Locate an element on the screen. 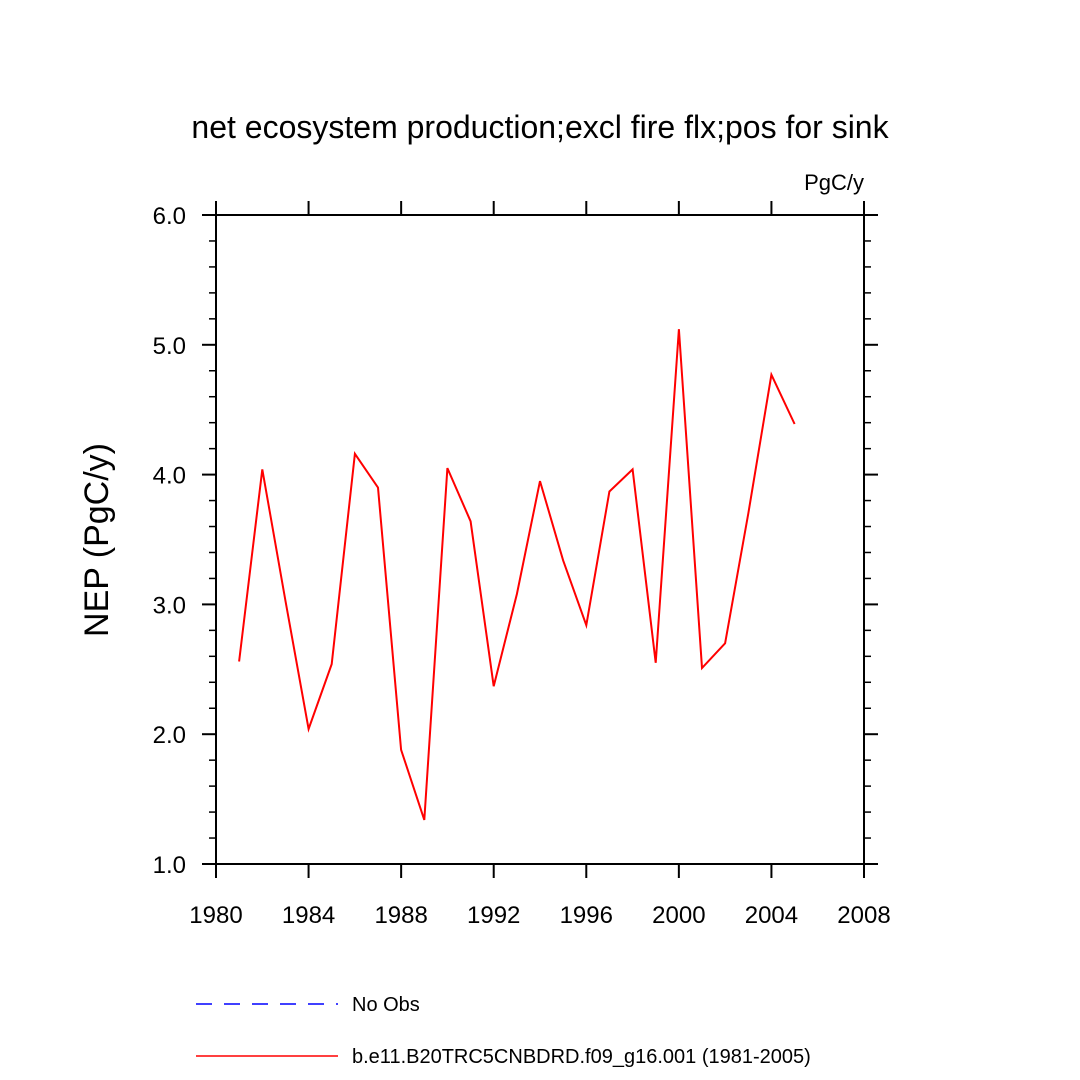 The image size is (1080, 1080). y-tick-label: 3.0 is located at coordinates (169, 605).